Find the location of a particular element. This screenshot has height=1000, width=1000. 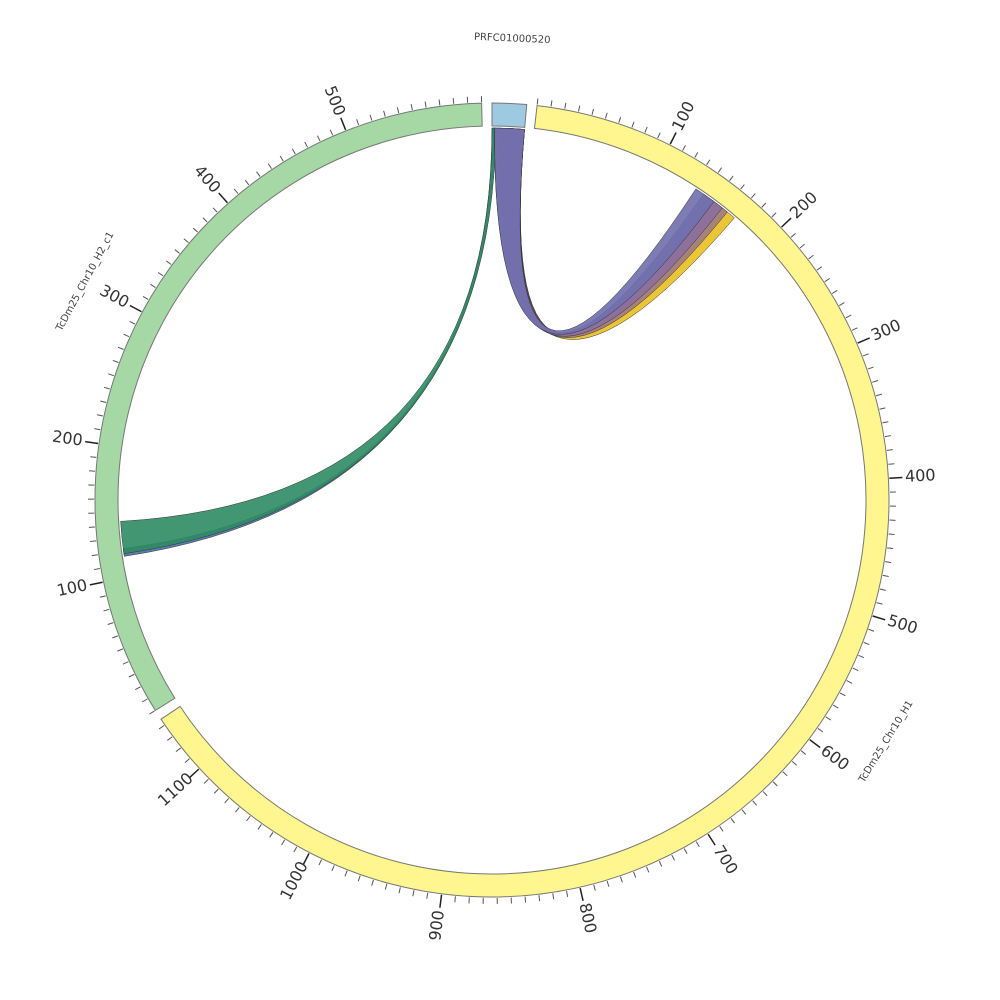

tick-label: 200 is located at coordinates (67, 438).